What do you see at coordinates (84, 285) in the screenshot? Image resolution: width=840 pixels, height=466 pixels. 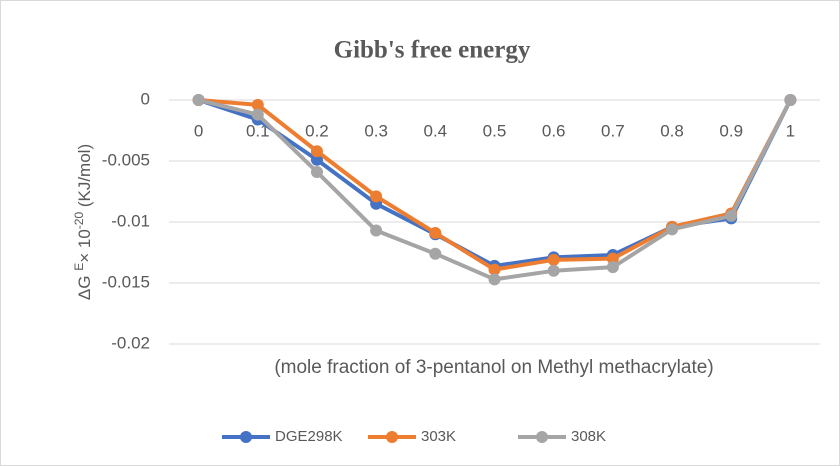 I see `y-label-part: ΔG` at bounding box center [84, 285].